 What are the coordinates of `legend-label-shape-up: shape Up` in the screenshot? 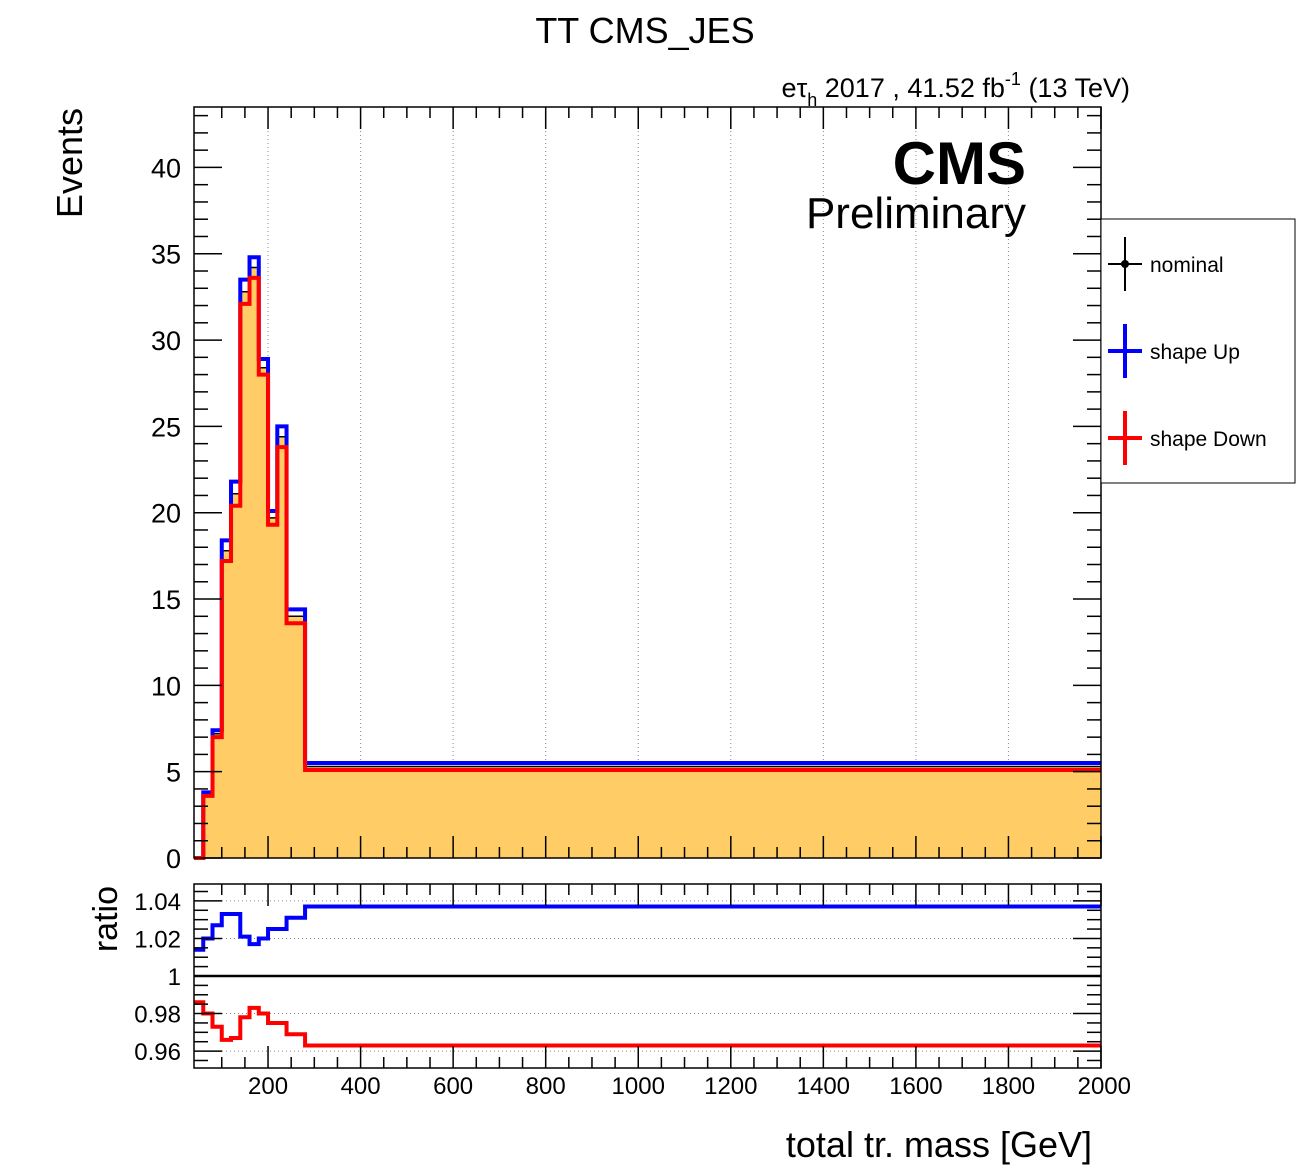 It's located at (1195, 352).